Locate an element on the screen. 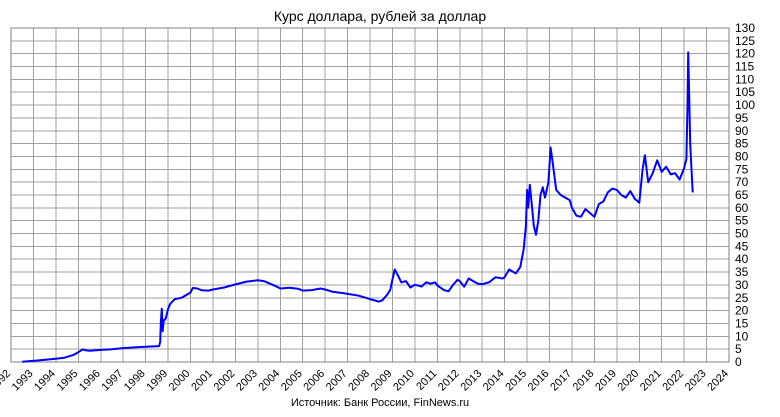 This screenshot has width=780, height=417. y-tick-label: 75 is located at coordinates (742, 169).